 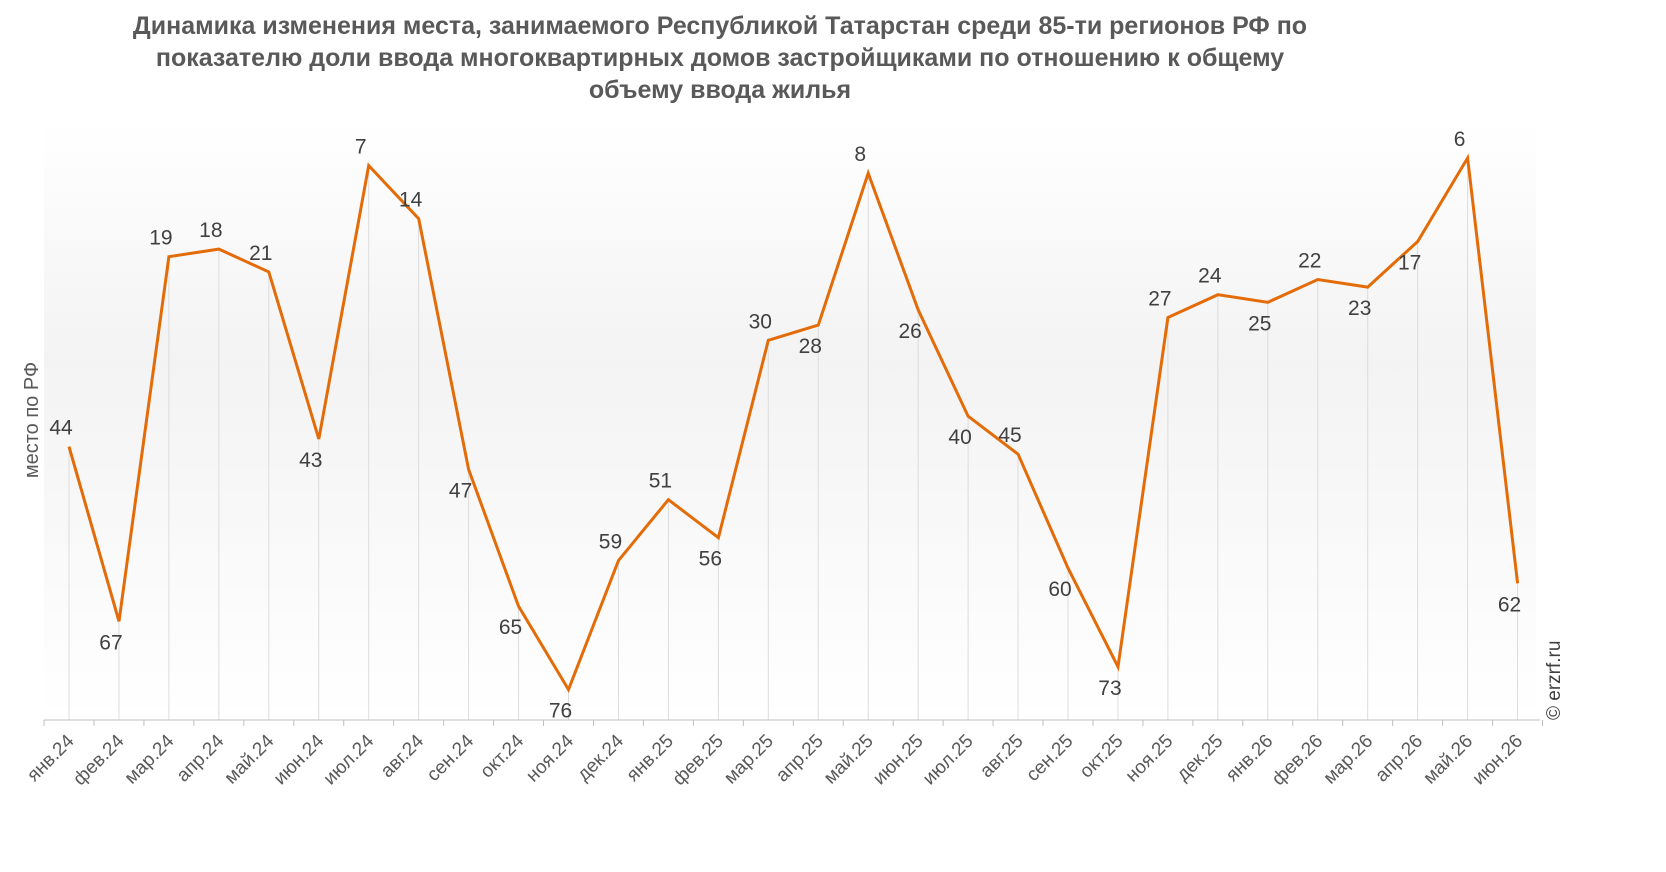 What do you see at coordinates (909, 331) in the screenshot?
I see `data-label: 26` at bounding box center [909, 331].